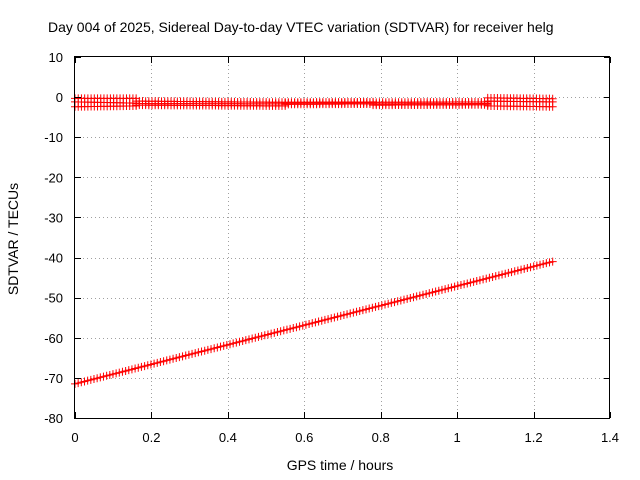 The image size is (640, 480). Describe the element at coordinates (53, 418) in the screenshot. I see `y-tick-label: -80` at that location.